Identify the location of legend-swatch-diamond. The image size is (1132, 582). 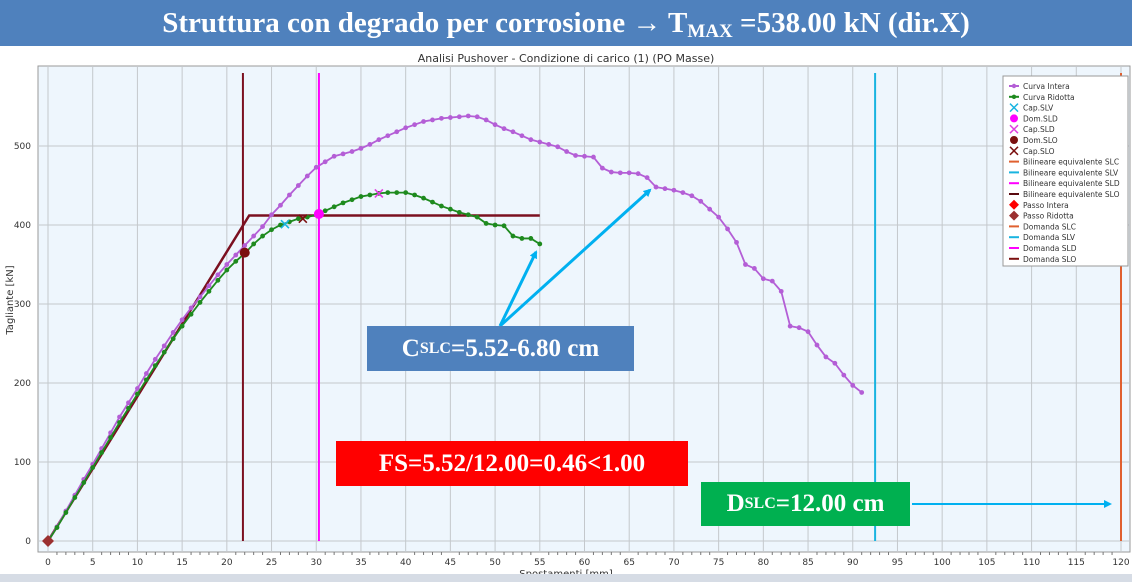
(1014, 204).